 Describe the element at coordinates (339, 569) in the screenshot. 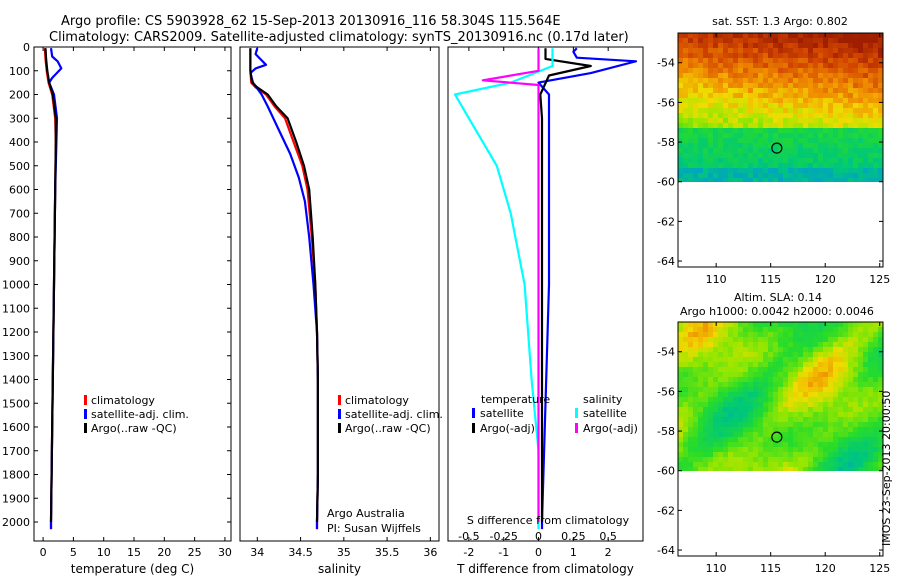

I see `x-axis-label: salinity` at that location.